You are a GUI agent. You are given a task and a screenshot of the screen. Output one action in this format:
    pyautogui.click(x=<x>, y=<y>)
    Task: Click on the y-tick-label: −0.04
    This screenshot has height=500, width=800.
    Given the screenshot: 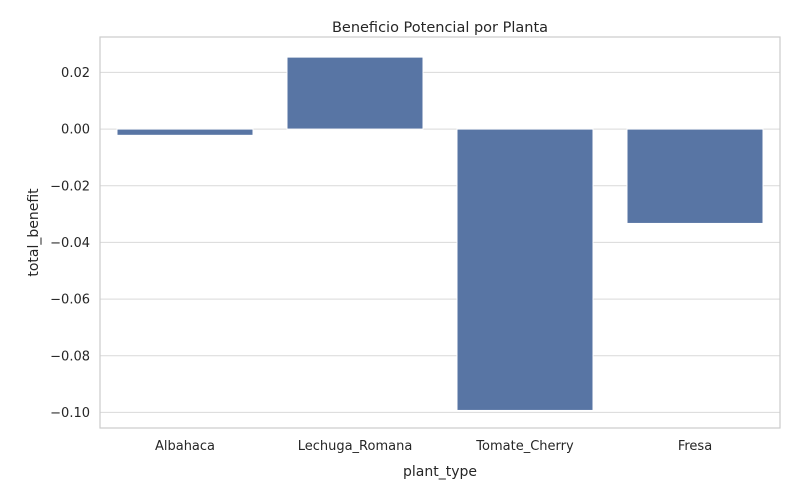 What is the action you would take?
    pyautogui.click(x=70, y=243)
    